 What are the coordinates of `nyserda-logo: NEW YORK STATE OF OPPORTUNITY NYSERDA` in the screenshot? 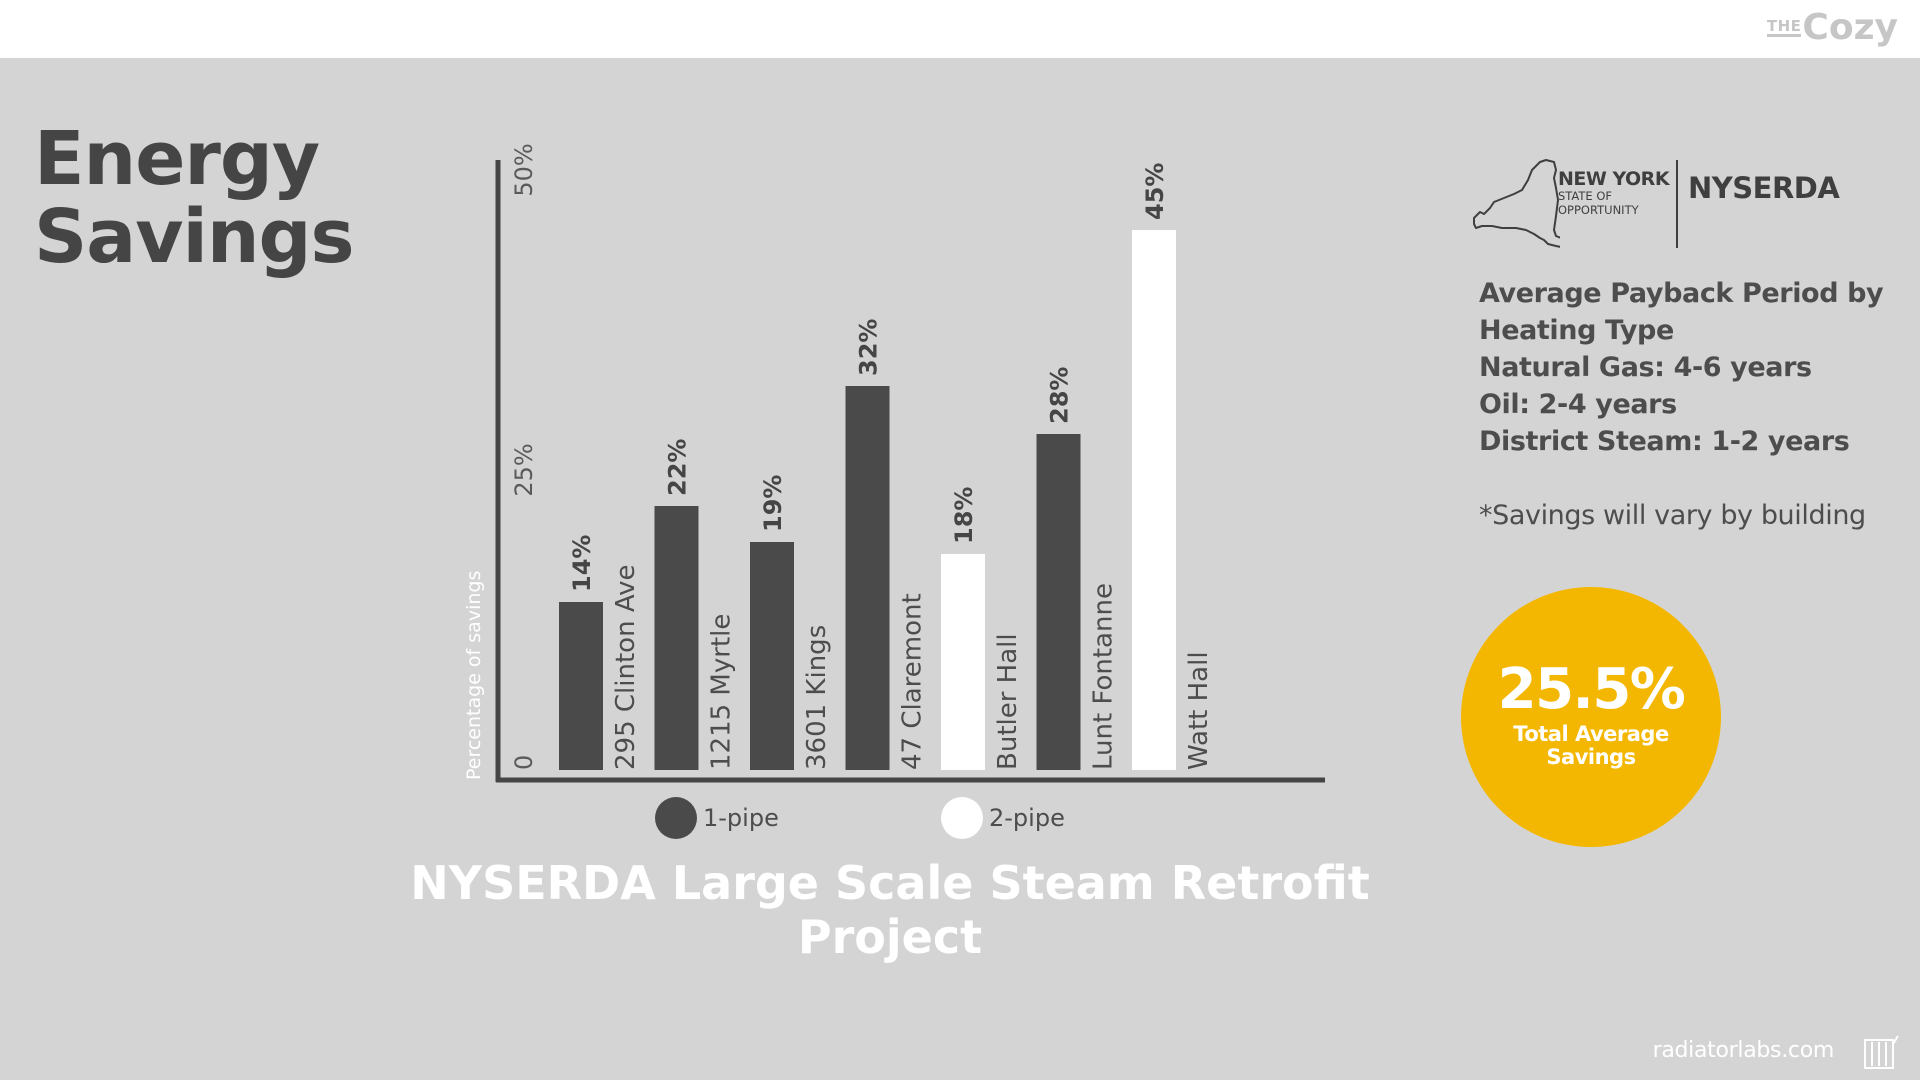 It's located at (1660, 204).